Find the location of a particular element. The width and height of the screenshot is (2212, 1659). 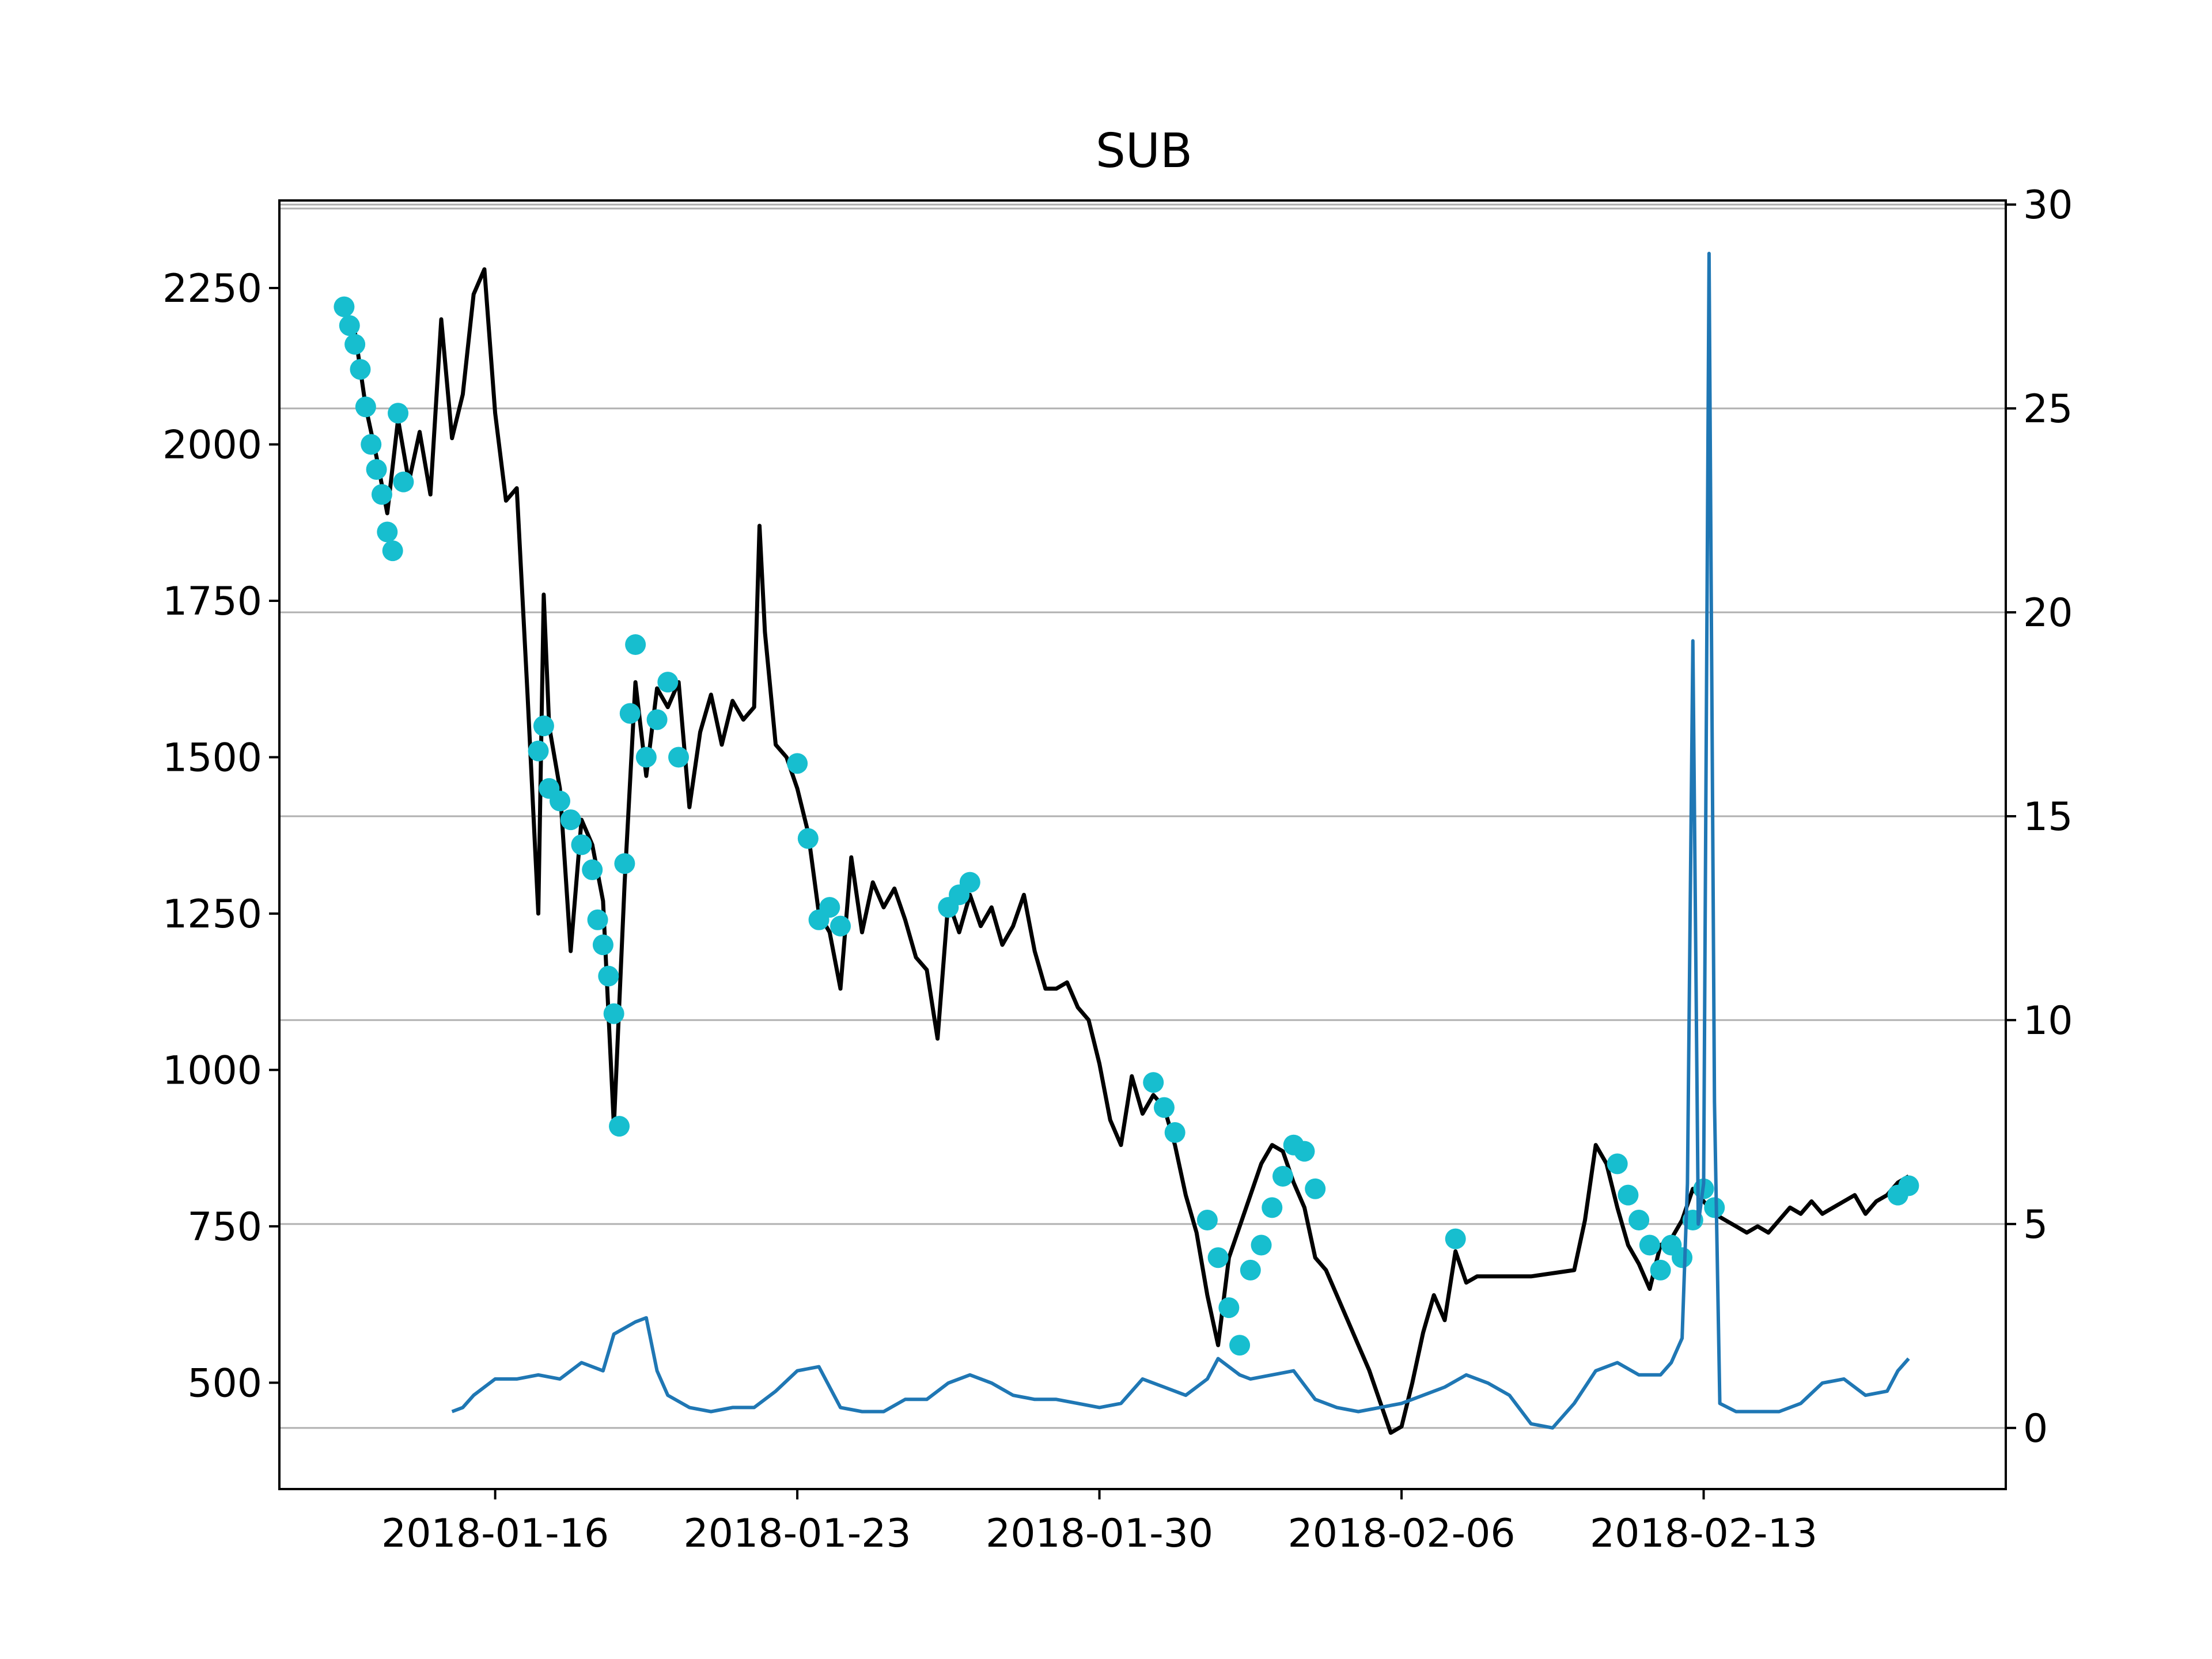

x-tick-label: 2018-02-13 is located at coordinates (1703, 1533).